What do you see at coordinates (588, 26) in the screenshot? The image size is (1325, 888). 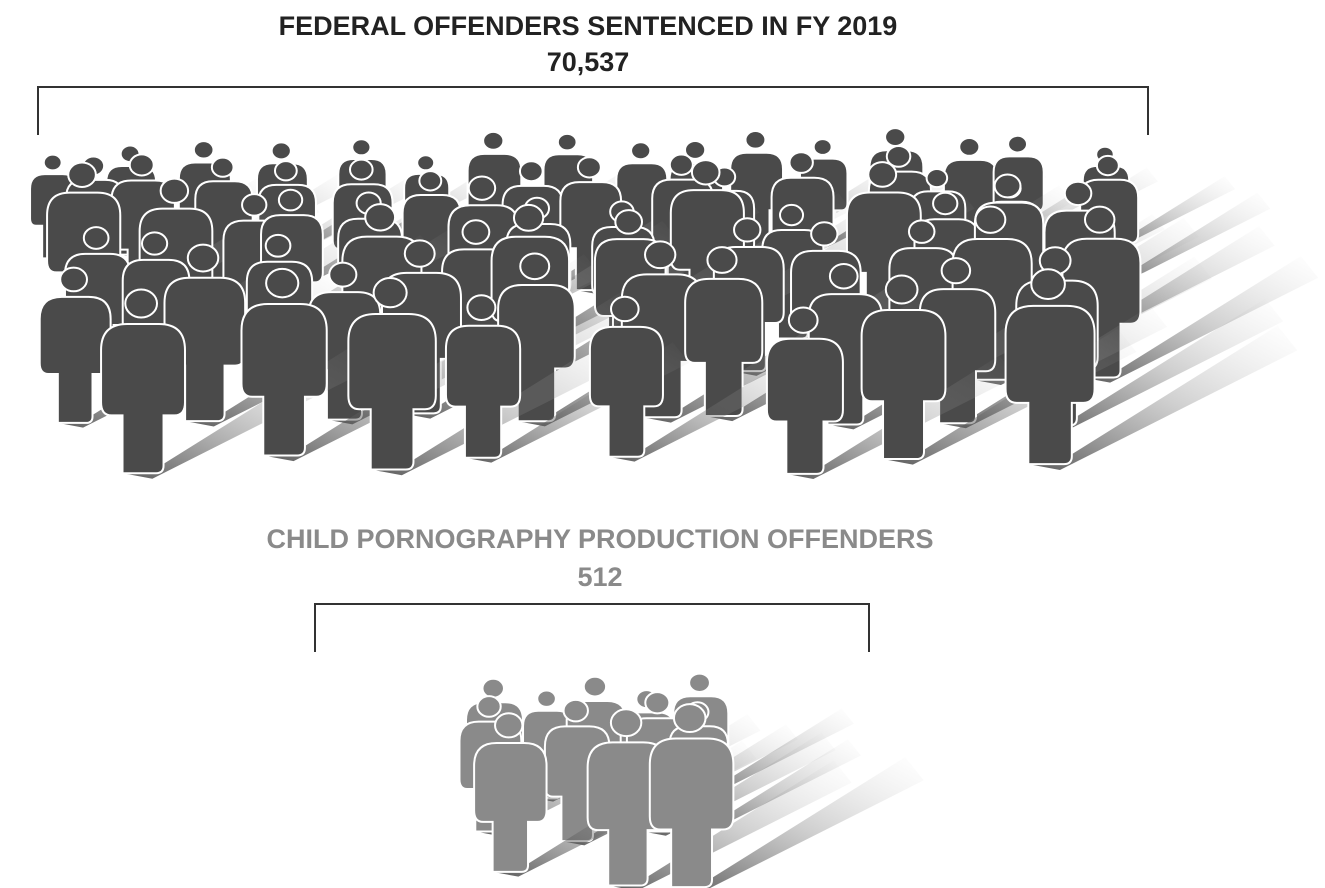 I see `group-title: FEDERAL OFFENDERS SENTENCED IN FY 2019` at bounding box center [588, 26].